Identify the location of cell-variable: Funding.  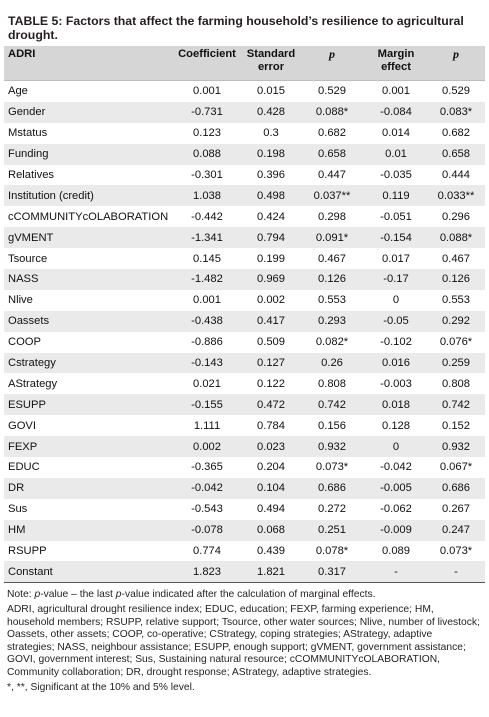
(87, 154).